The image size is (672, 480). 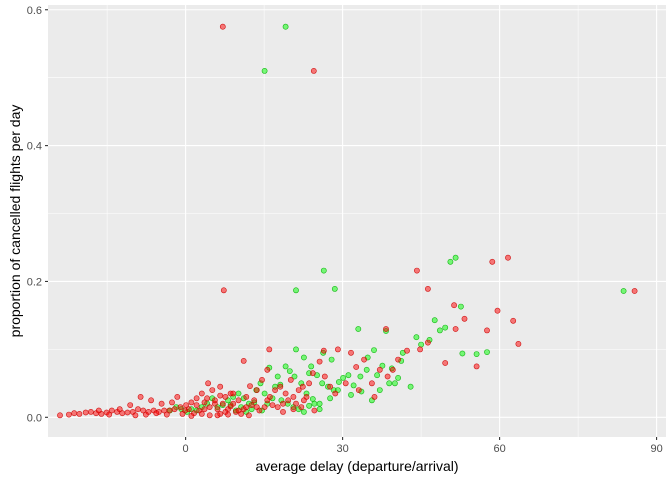 I want to click on y-tick-label: 0.2, so click(x=34, y=282).